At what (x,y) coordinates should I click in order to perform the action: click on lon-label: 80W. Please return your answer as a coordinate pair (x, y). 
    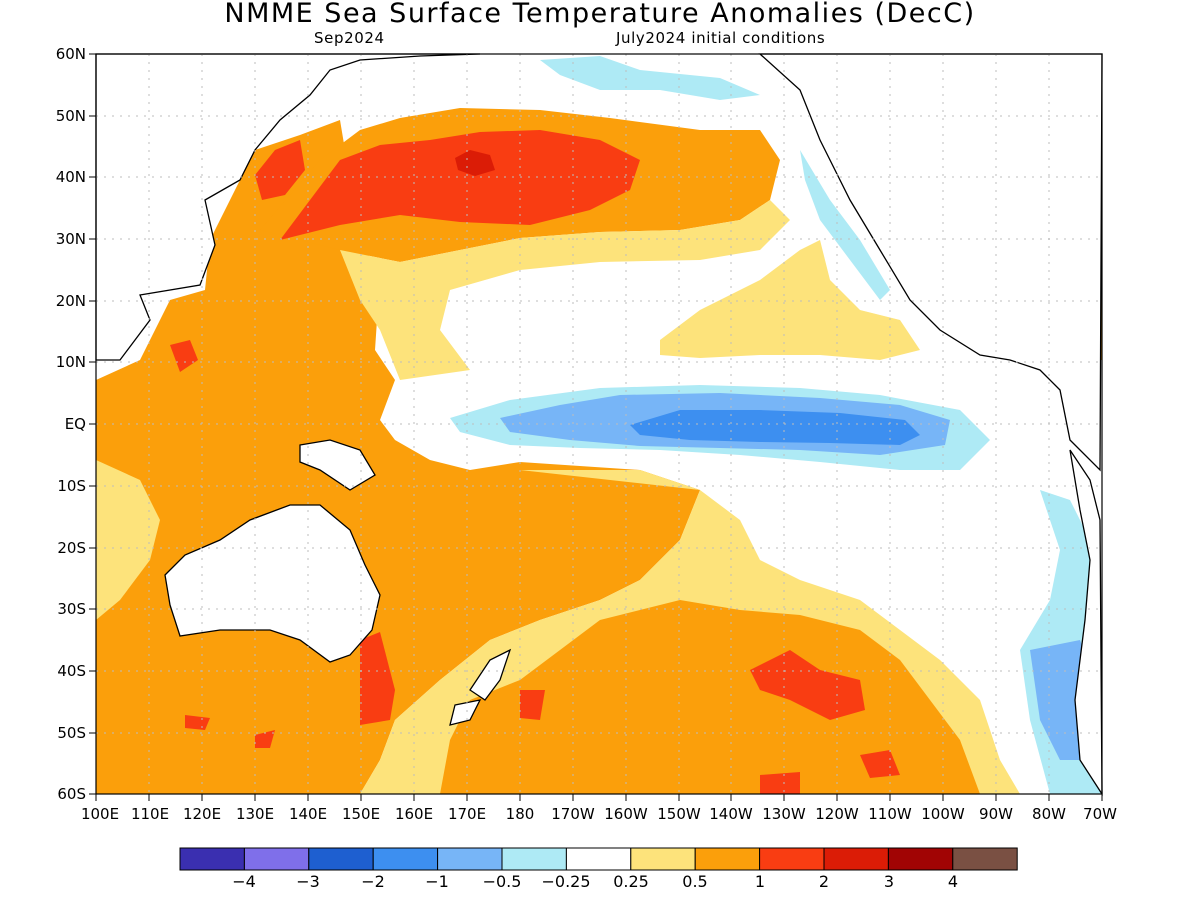
    Looking at the image, I should click on (1049, 814).